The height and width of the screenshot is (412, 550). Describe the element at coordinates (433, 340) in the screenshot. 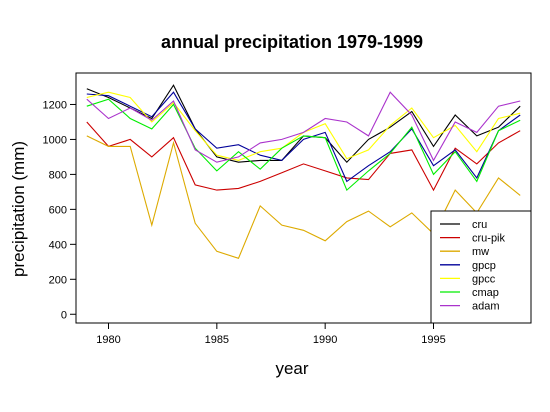

I see `x-tick-label-1995: 1995` at that location.